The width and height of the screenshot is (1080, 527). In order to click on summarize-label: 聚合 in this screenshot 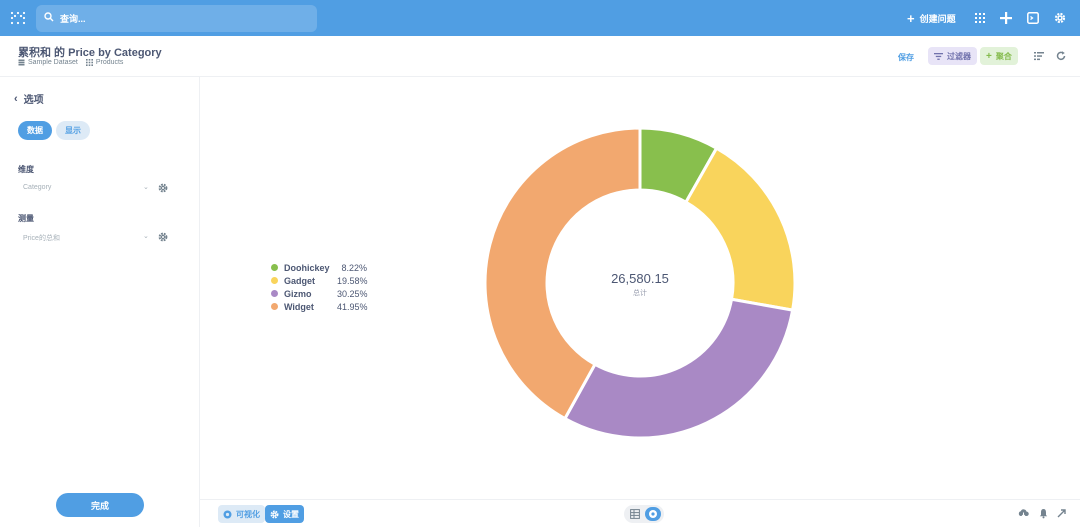, I will do `click(1003, 56)`.